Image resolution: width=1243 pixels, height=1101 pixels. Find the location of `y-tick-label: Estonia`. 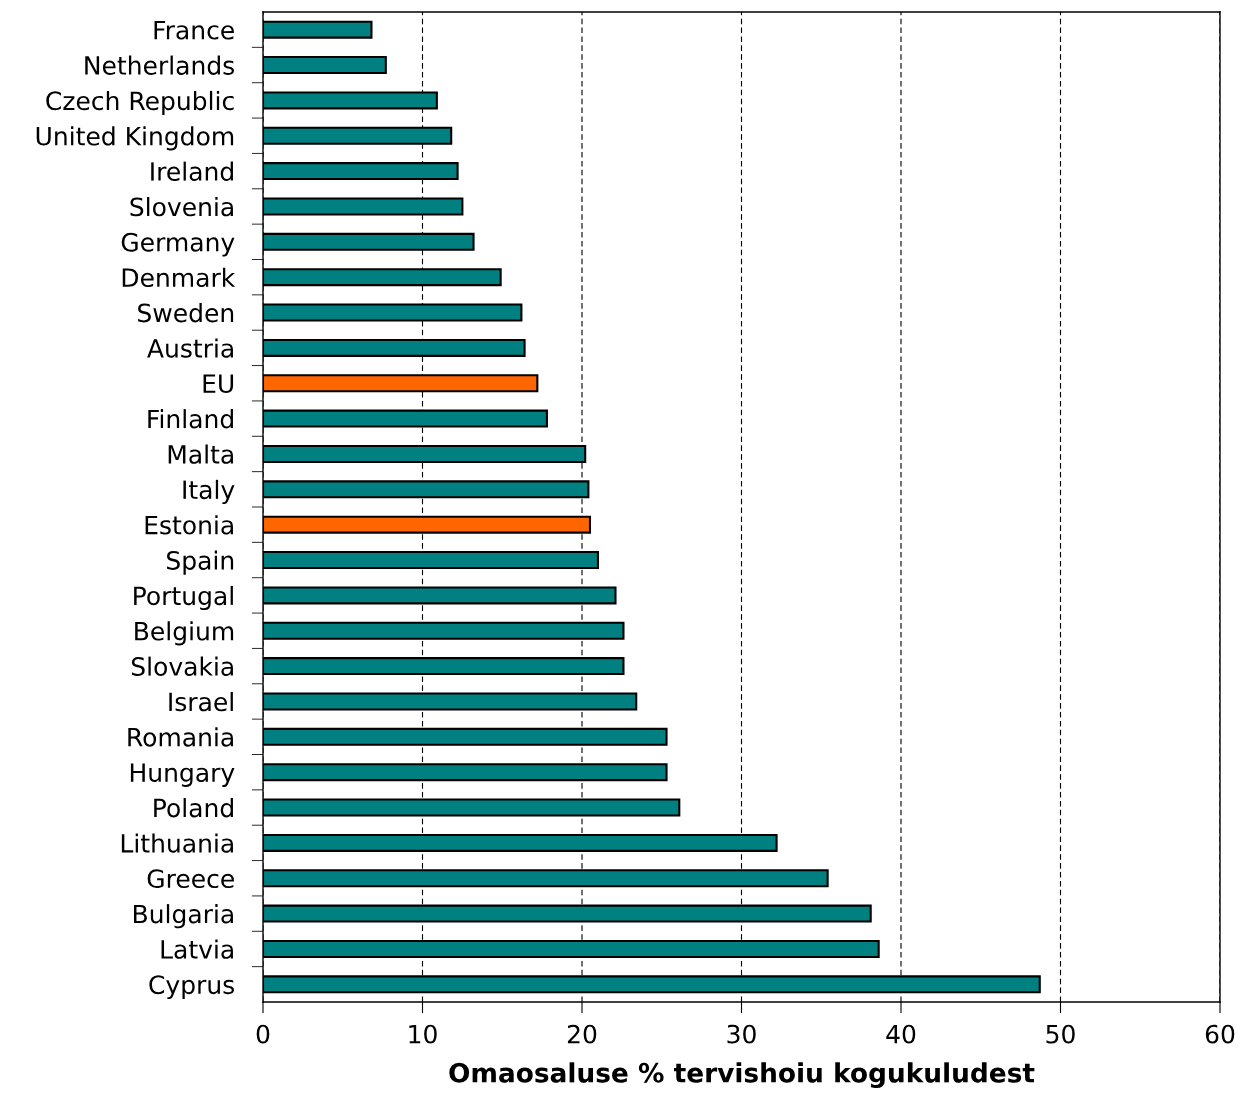

y-tick-label: Estonia is located at coordinates (189, 525).